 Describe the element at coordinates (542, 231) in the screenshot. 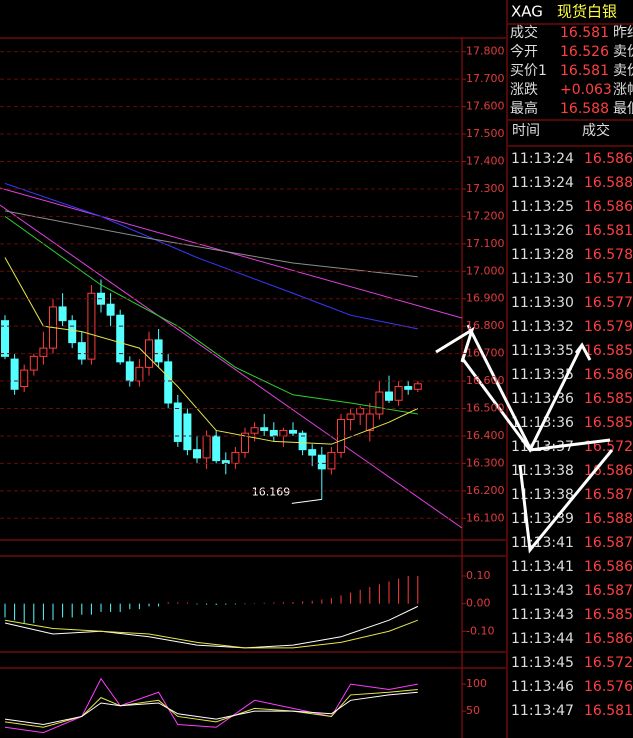

I see `trade-time: 11:13:26` at that location.